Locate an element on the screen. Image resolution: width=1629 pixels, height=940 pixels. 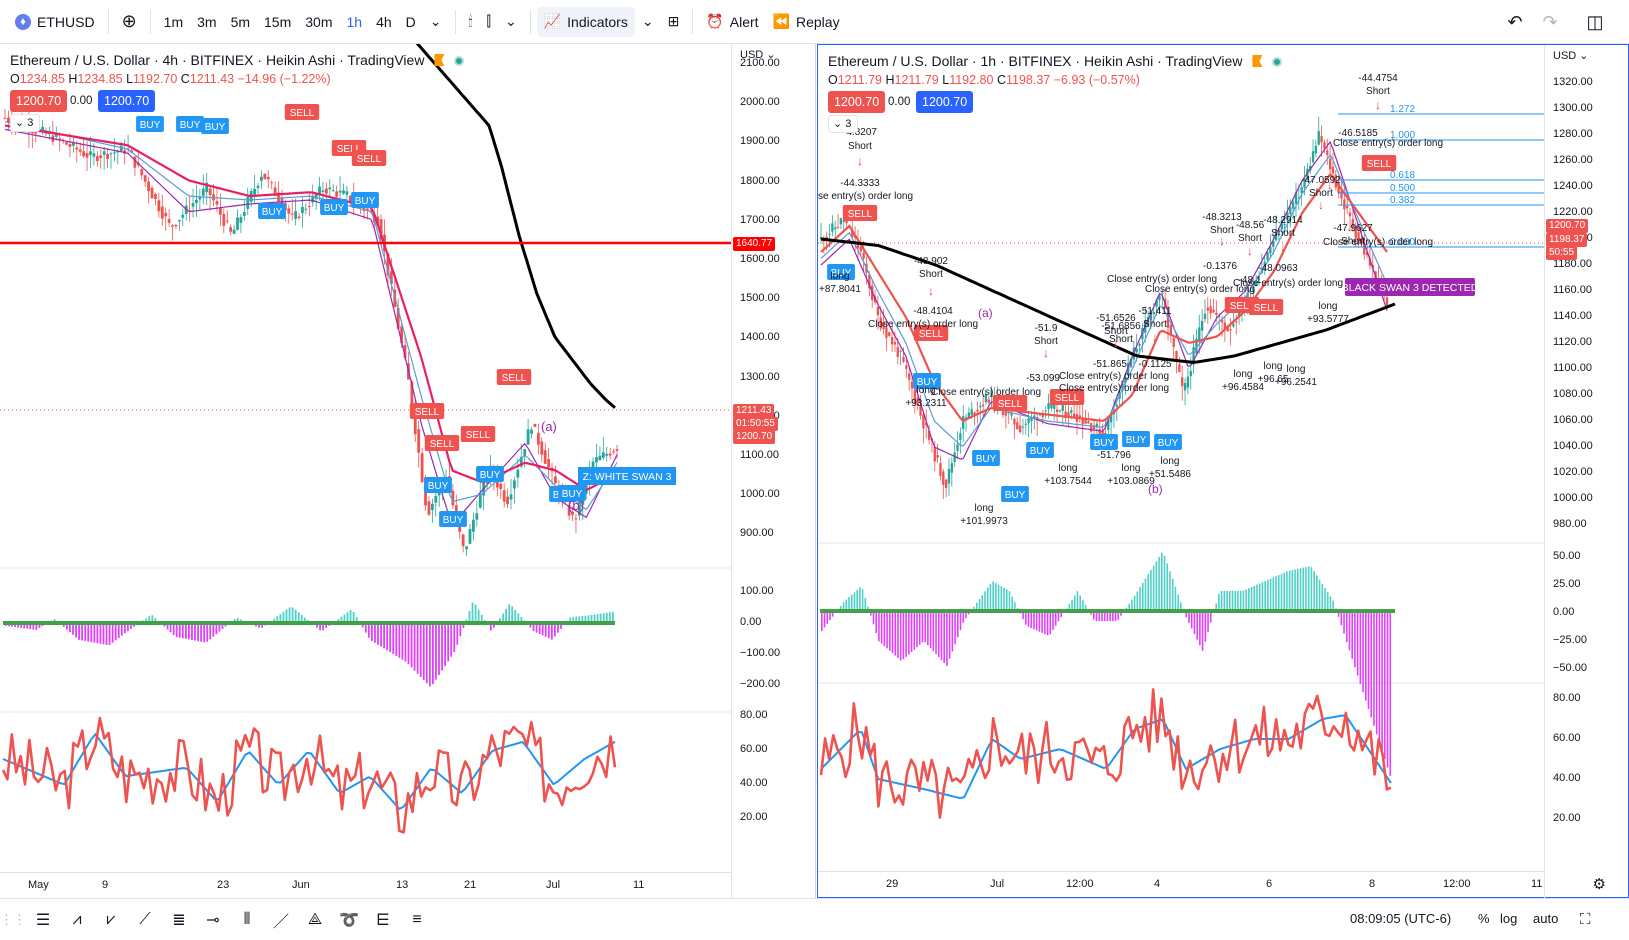
trend-line-tool: ⟋ is located at coordinates (145, 920).